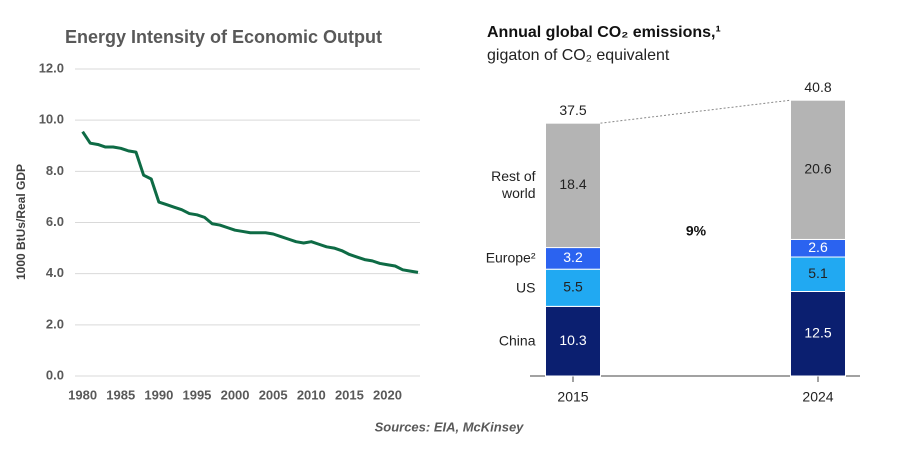 The height and width of the screenshot is (455, 898). Describe the element at coordinates (526, 287) in the screenshot. I see `series-label: US` at that location.